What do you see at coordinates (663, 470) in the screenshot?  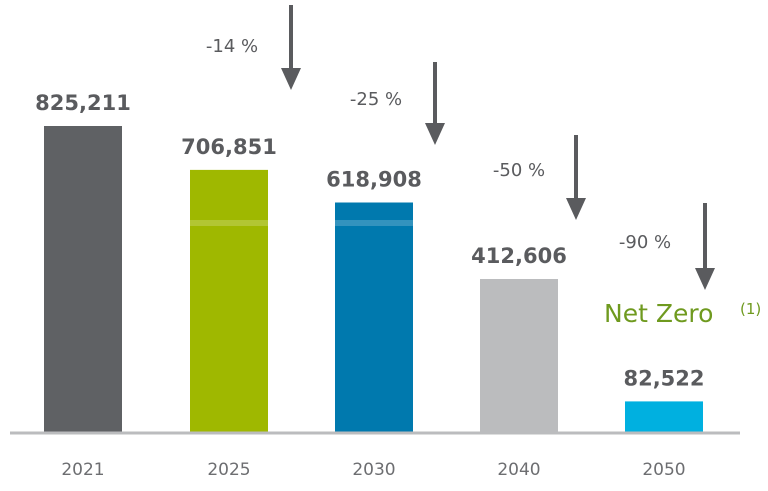 I see `x-tick-label: 2050` at bounding box center [663, 470].